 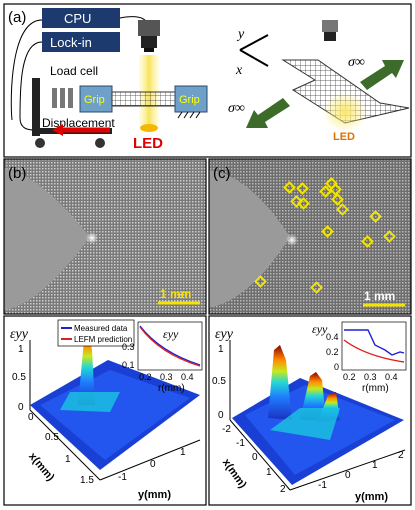 What do you see at coordinates (382, 75) in the screenshot?
I see `stress-arrow-top` at bounding box center [382, 75].